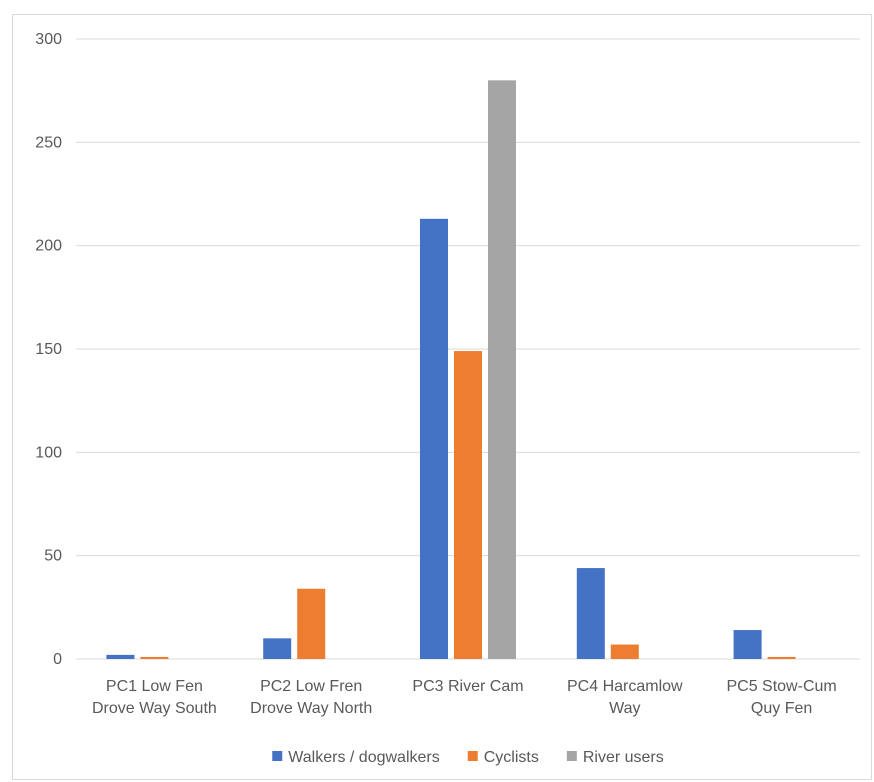  Describe the element at coordinates (154, 697) in the screenshot. I see `x-category-label: PC1 Low Fen Drove Way South` at that location.